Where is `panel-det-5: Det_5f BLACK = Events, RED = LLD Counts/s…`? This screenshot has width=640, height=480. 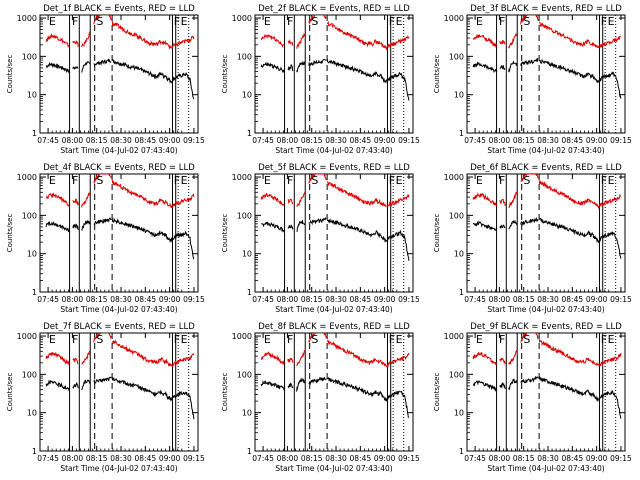
panel-det-5: Det_5f BLACK = Events, RED = LLD Counts/s… is located at coordinates (320, 238).